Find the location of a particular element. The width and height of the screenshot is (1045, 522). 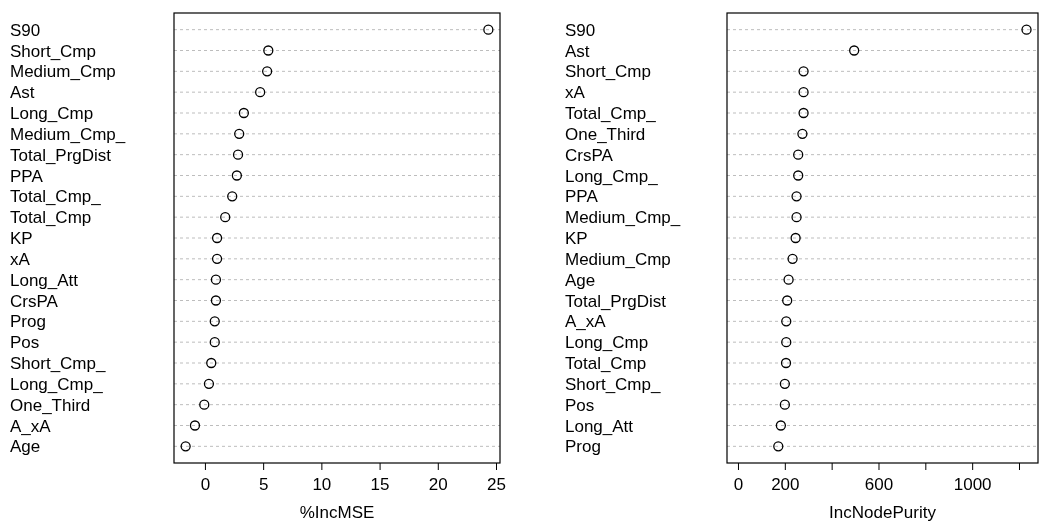

x-tick-label: 25 is located at coordinates (496, 484).